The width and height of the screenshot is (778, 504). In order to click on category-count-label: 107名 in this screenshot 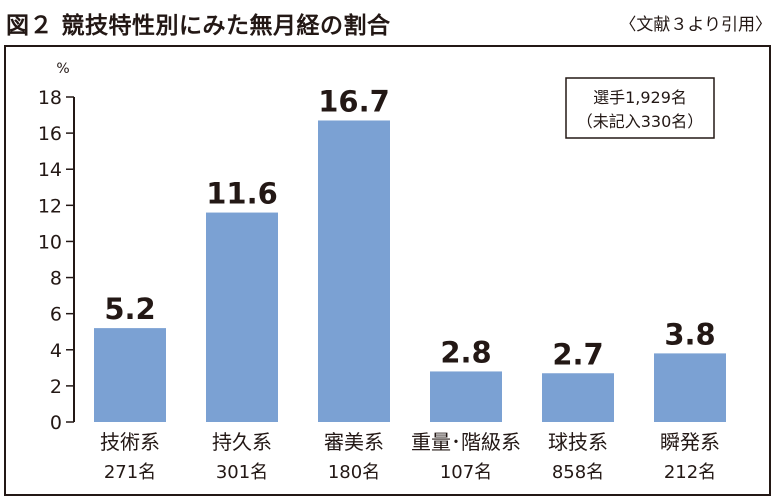, I will do `click(466, 472)`.